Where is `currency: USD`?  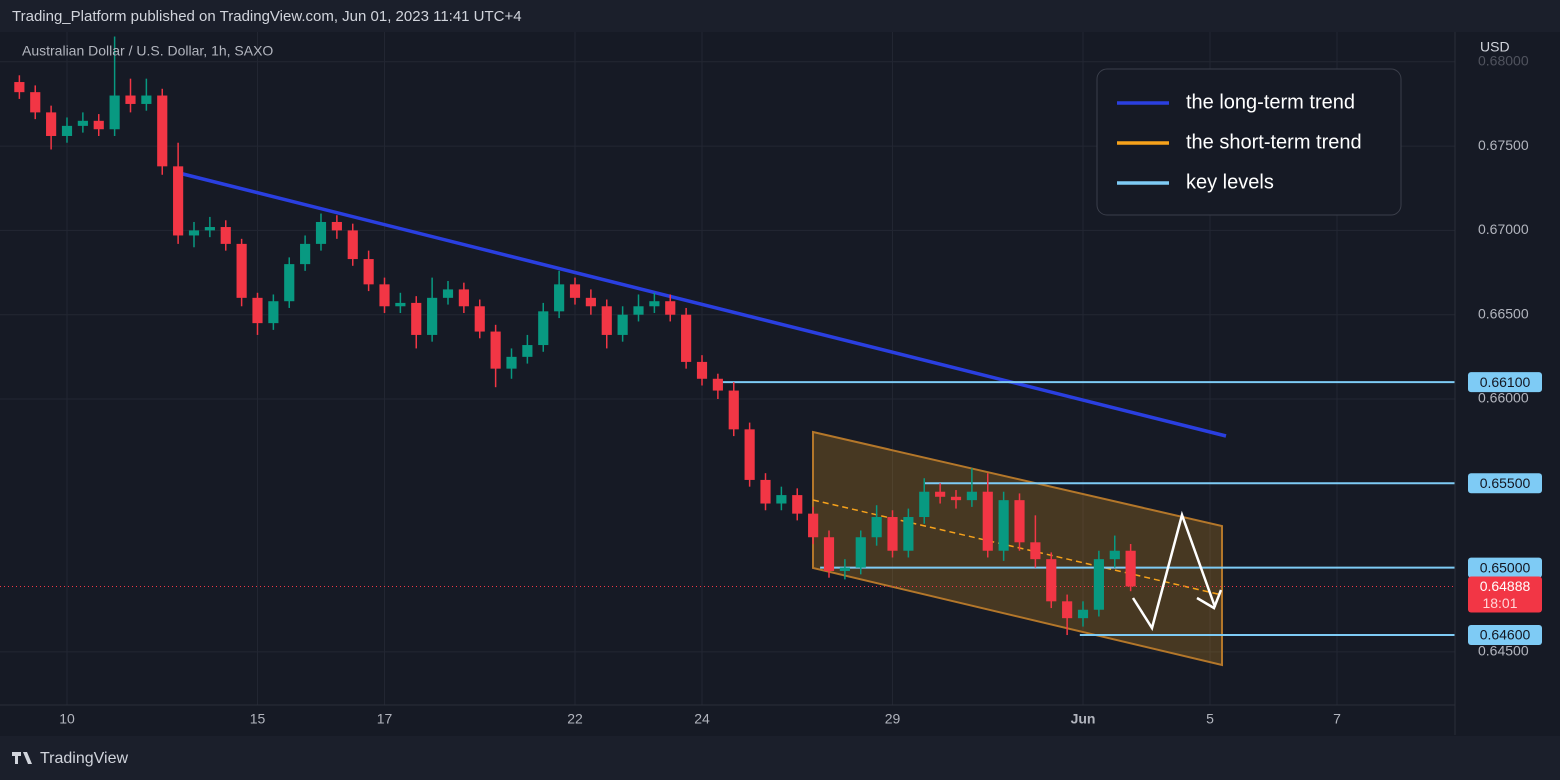 currency: USD is located at coordinates (1495, 47).